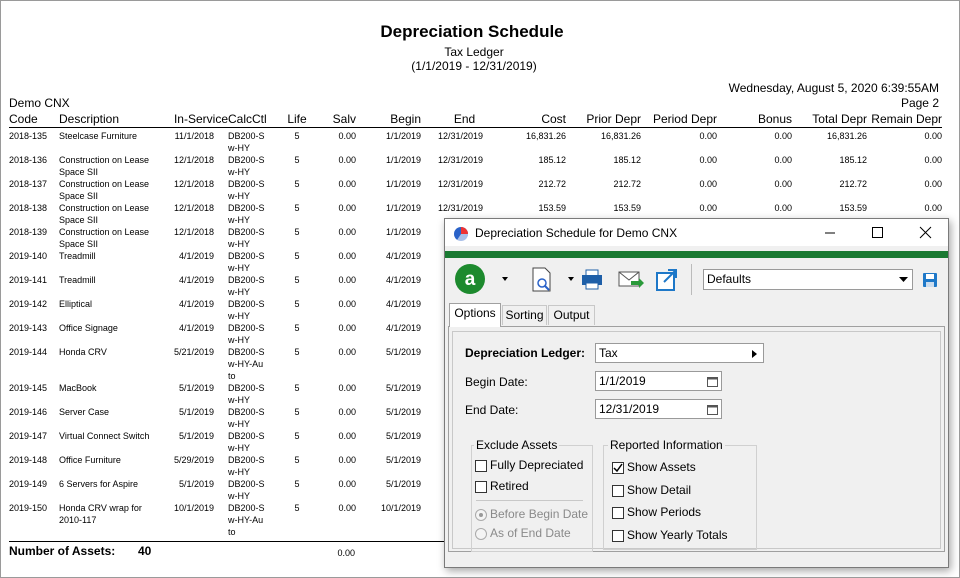 The width and height of the screenshot is (960, 578). Describe the element at coordinates (28, 388) in the screenshot. I see `cell: 2019-145` at that location.